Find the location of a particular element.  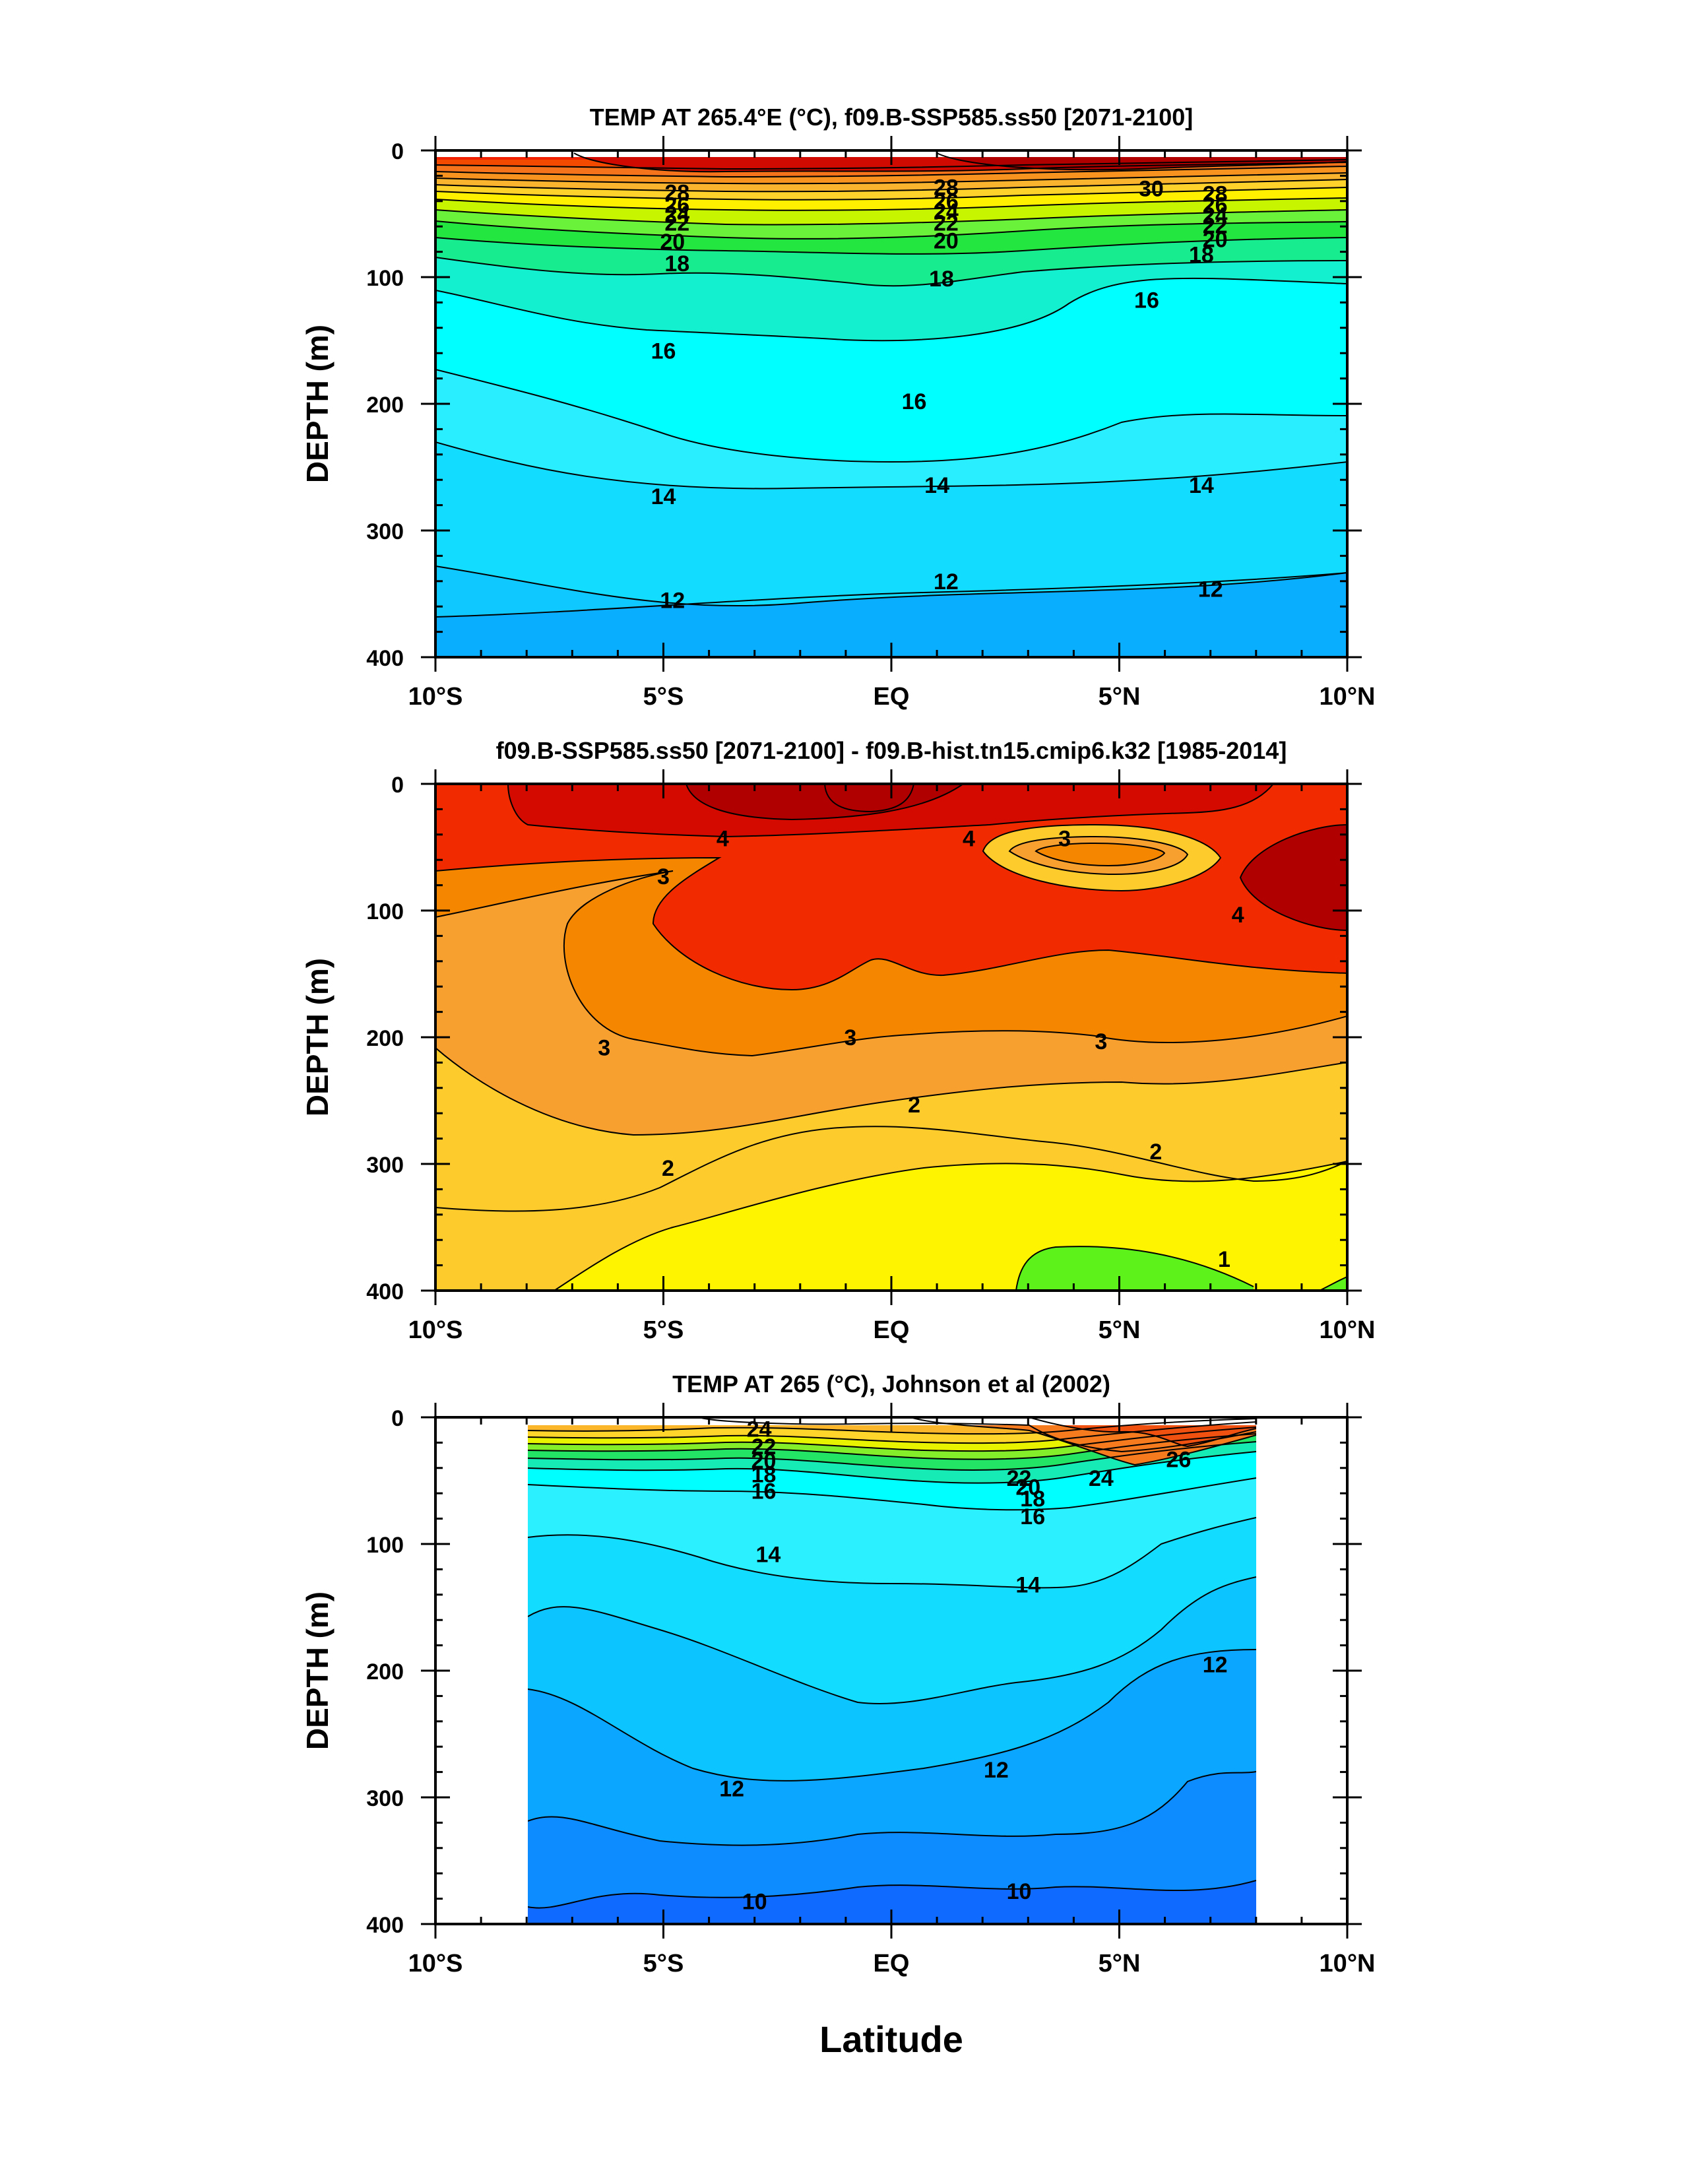

panel-2-labels: 4 4 3 4 3 3 3 3 2 2 2 1 is located at coordinates (921, 1049).